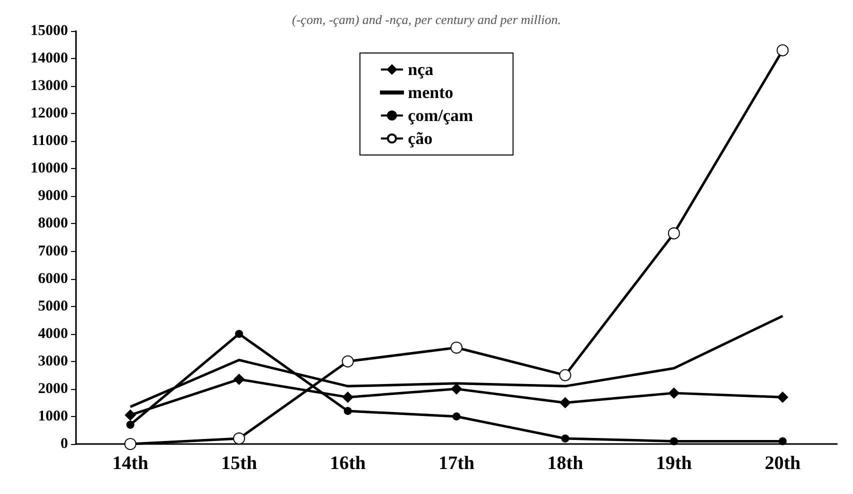  I want to click on legend-label: ção, so click(420, 138).